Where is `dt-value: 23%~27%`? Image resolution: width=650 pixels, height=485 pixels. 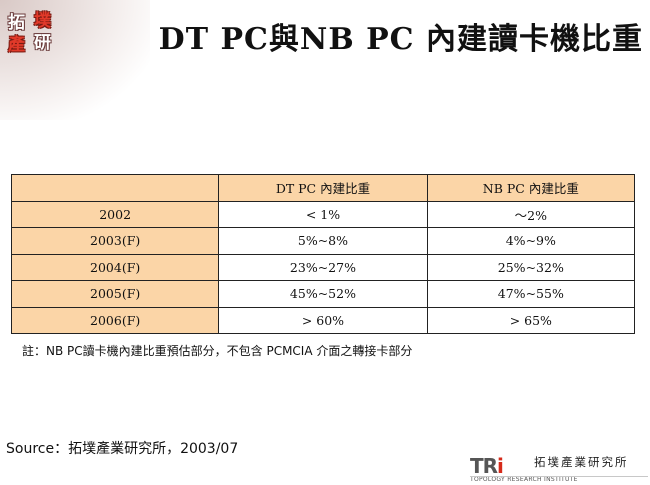
dt-value: 23%~27% is located at coordinates (323, 267).